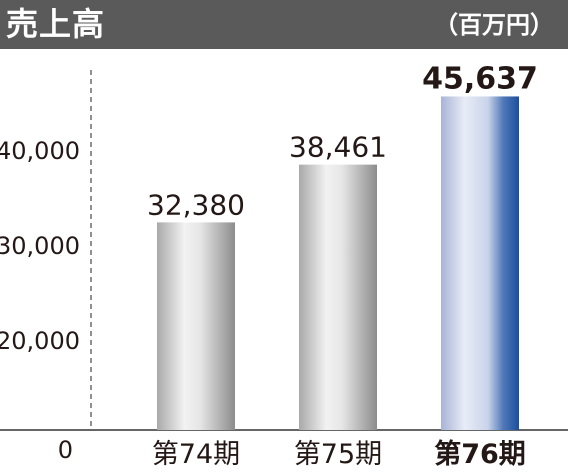  Describe the element at coordinates (40, 151) in the screenshot. I see `y-tick-label: 40,000` at that location.